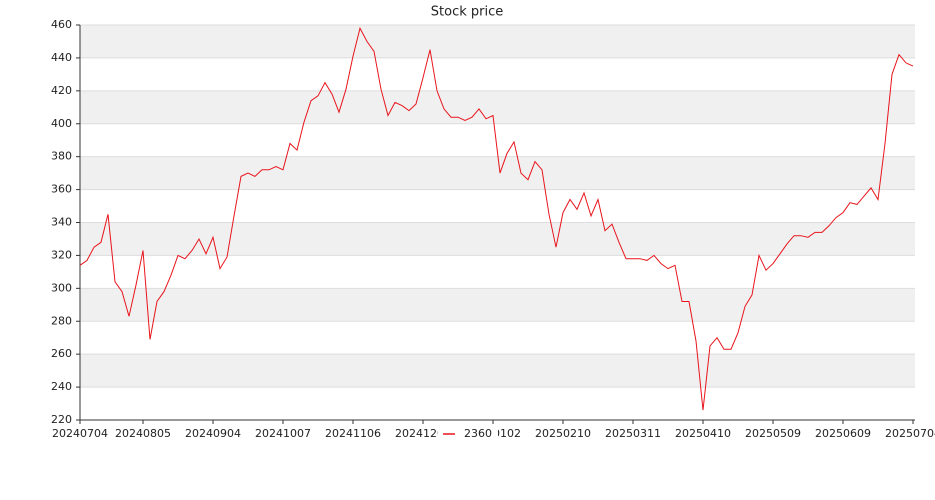  Describe the element at coordinates (61, 24) in the screenshot. I see `y-tick-label: 460` at that location.